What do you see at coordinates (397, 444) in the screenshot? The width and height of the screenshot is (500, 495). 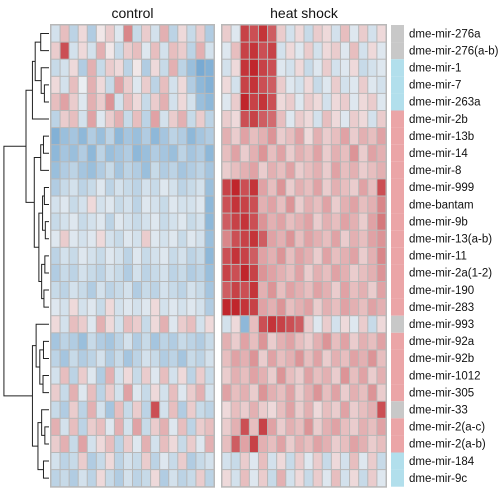 I see `annotation-pink` at bounding box center [397, 444].